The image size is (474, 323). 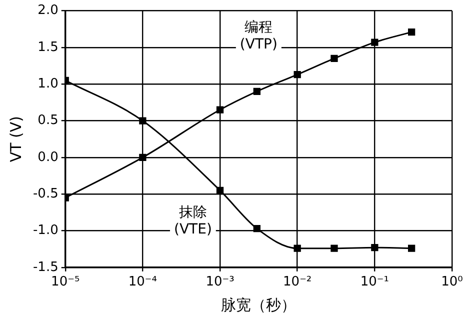 What do you see at coordinates (48, 84) in the screenshot?
I see `y-tick-label: 1.0` at bounding box center [48, 84].